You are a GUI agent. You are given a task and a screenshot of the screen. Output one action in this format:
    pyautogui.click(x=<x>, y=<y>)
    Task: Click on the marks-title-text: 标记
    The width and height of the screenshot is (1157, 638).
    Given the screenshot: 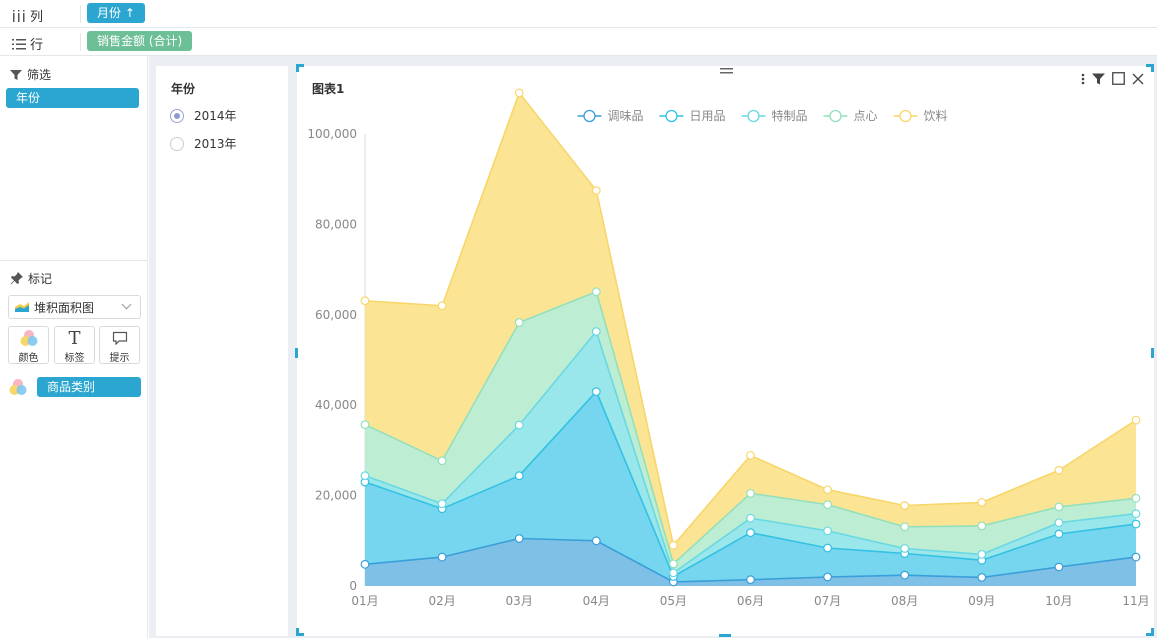 What is the action you would take?
    pyautogui.click(x=40, y=279)
    